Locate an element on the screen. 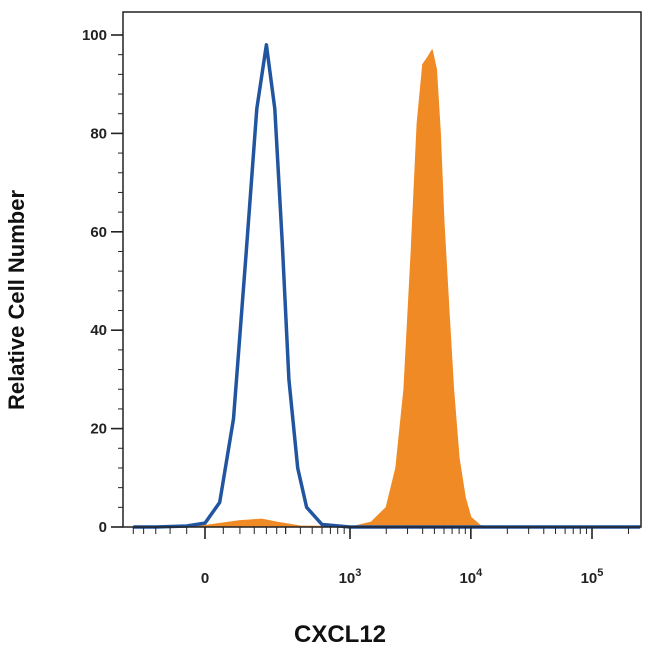  y-tick-label: 0 is located at coordinates (103, 527).